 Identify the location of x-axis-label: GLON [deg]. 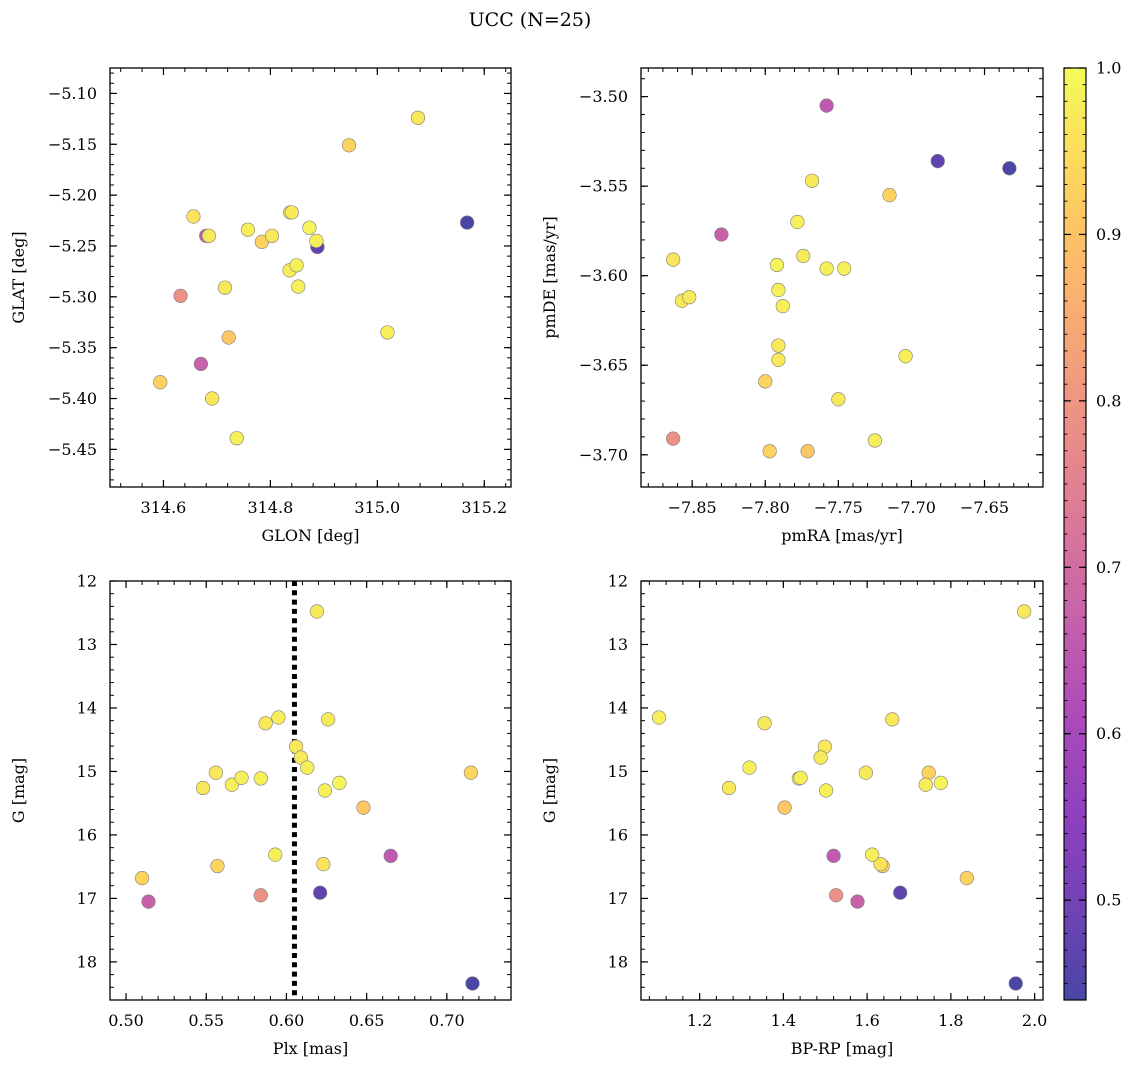
(310, 535).